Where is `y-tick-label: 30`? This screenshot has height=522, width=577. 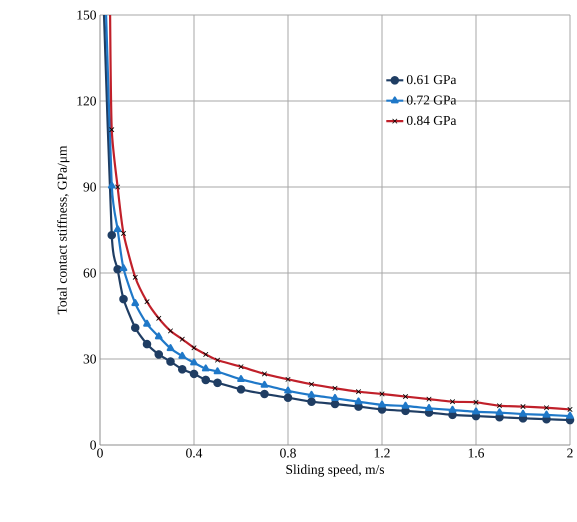
y-tick-label: 30 is located at coordinates (90, 359).